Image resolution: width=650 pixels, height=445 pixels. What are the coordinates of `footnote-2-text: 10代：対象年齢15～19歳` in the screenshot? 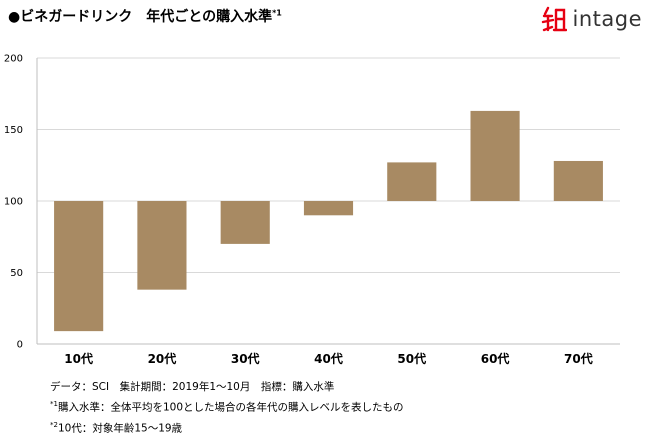 It's located at (120, 428).